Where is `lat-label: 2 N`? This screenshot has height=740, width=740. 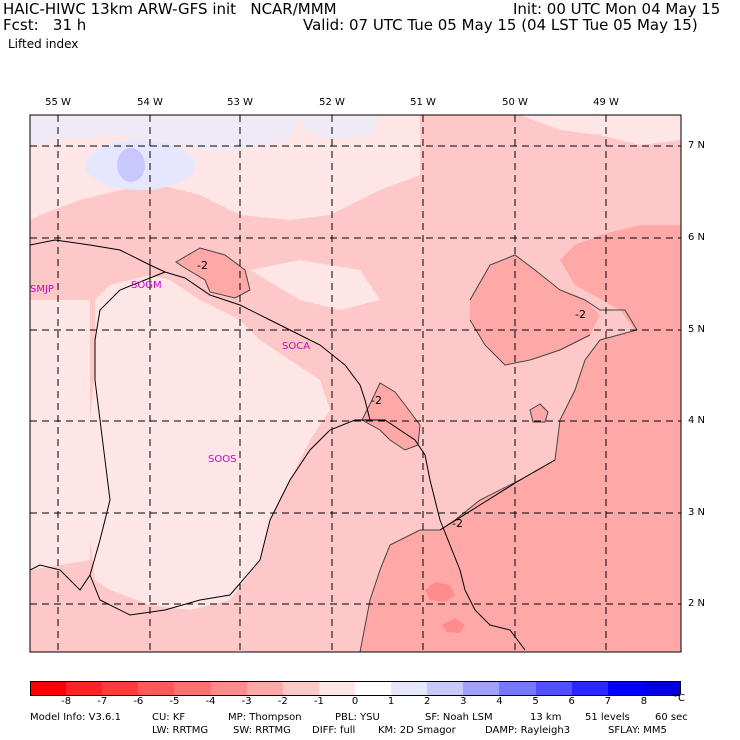
lat-label: 2 N is located at coordinates (697, 603).